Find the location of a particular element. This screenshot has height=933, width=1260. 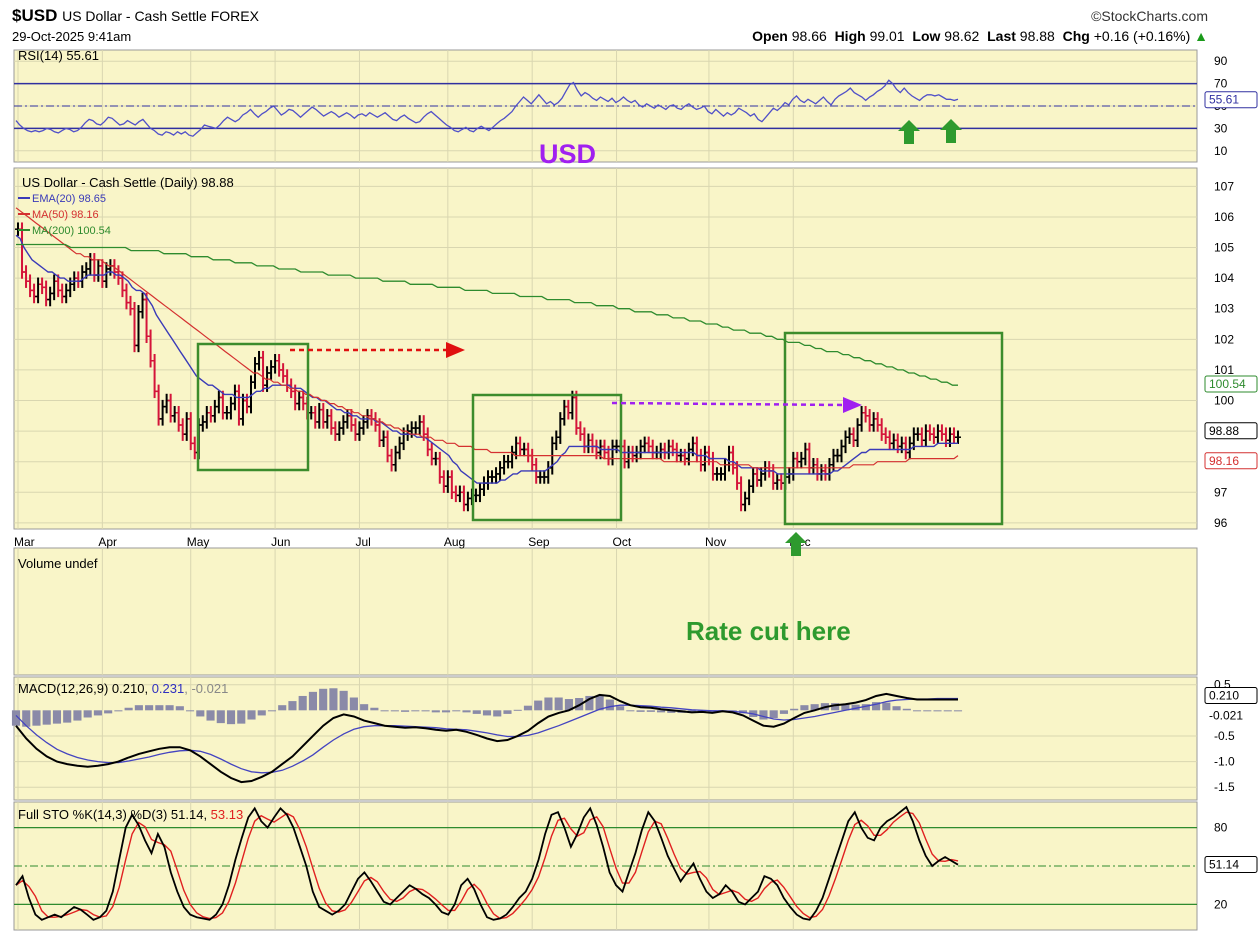

rsi-last-label: 55.61 is located at coordinates (1224, 100).